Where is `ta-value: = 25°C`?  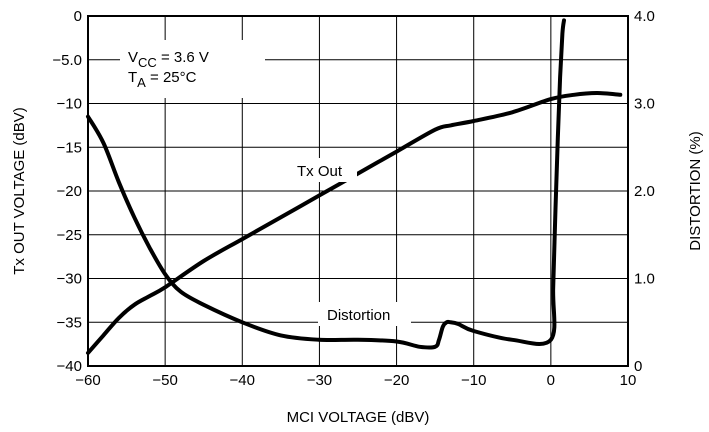
ta-value: = 25°C is located at coordinates (171, 77).